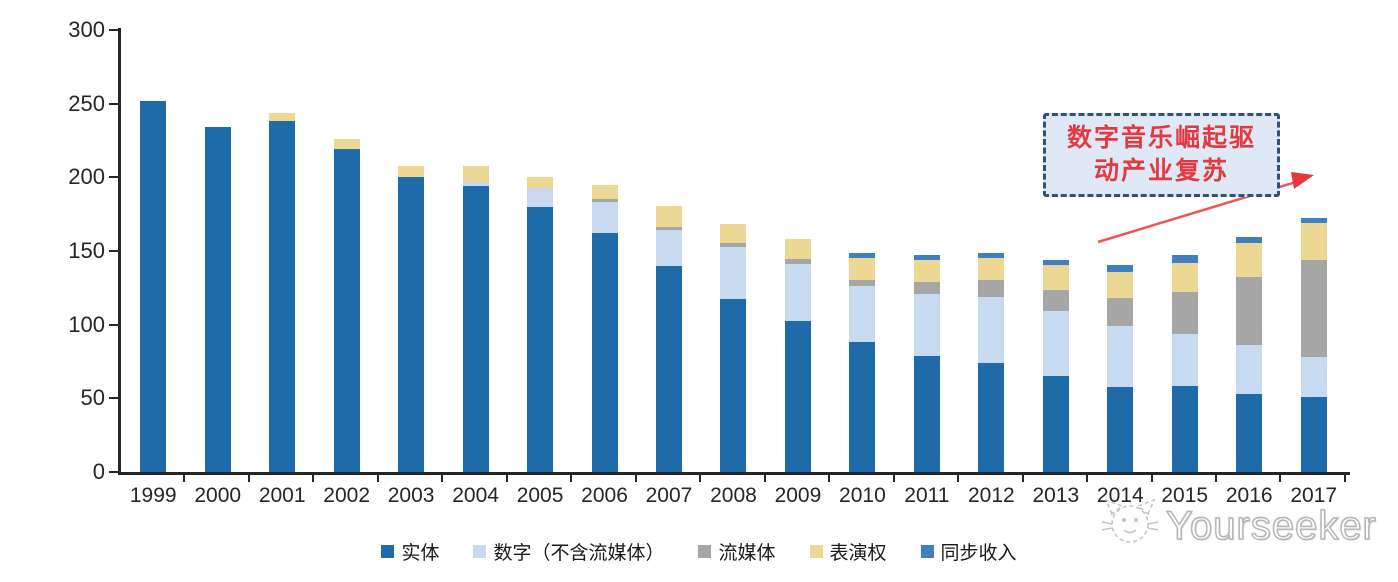  I want to click on bar-2013, so click(1055, 365).